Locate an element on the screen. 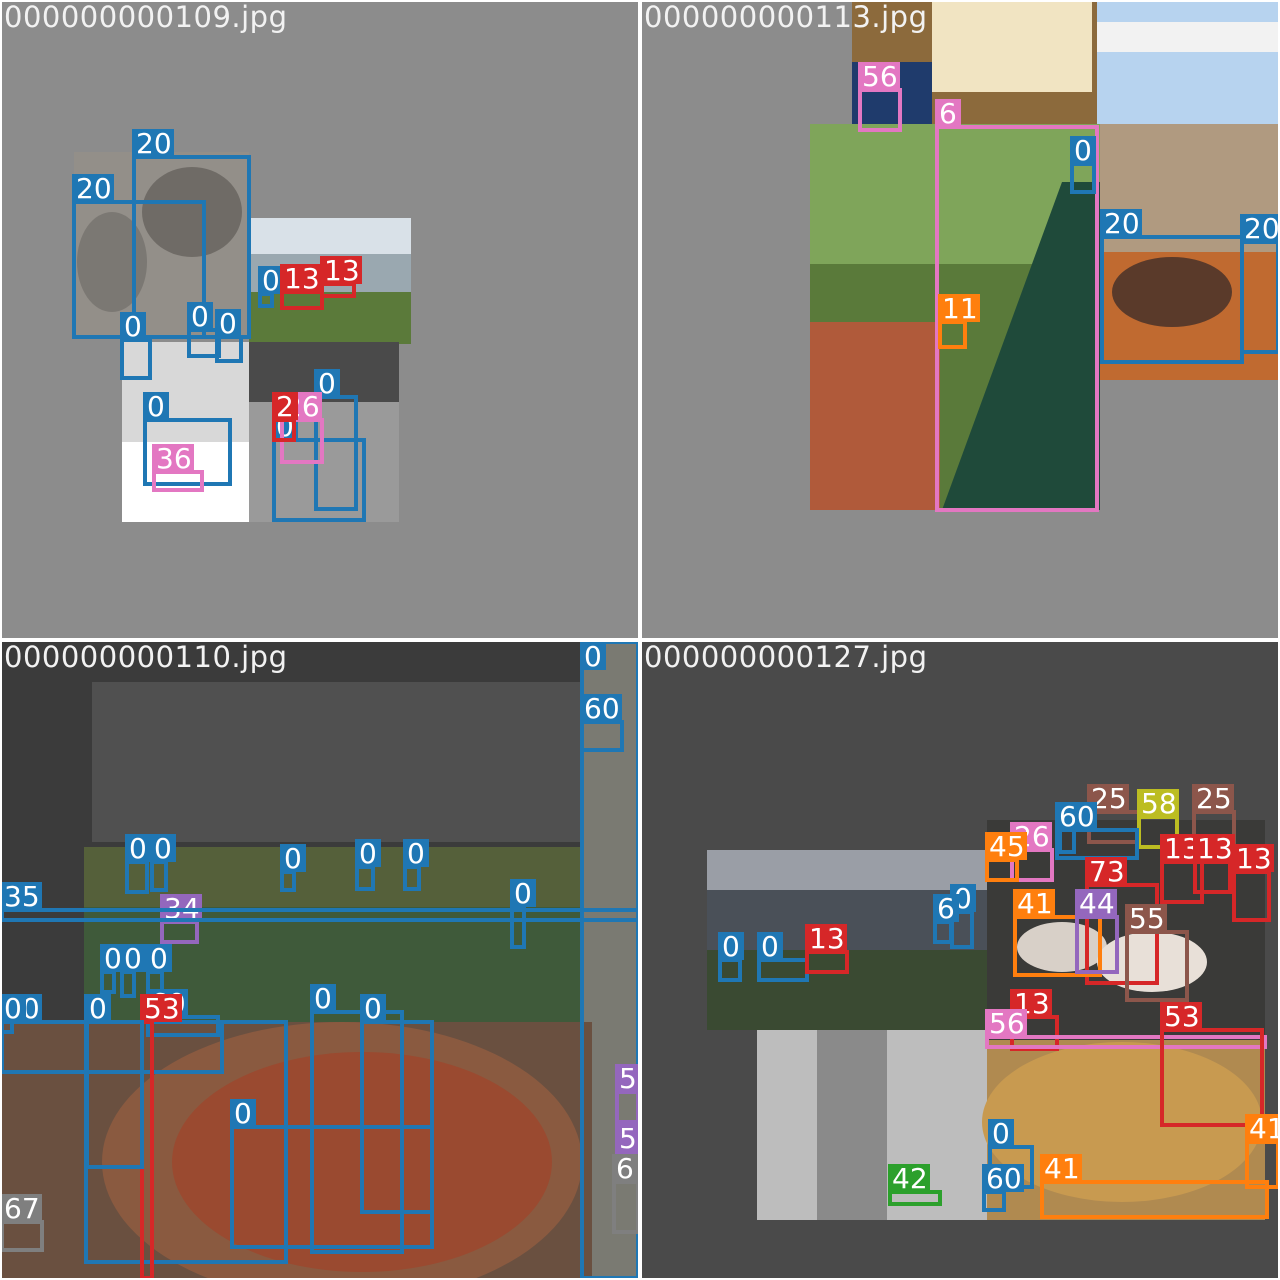 The width and height of the screenshot is (1280, 1280). class-label: 60 is located at coordinates (1004, 1178).